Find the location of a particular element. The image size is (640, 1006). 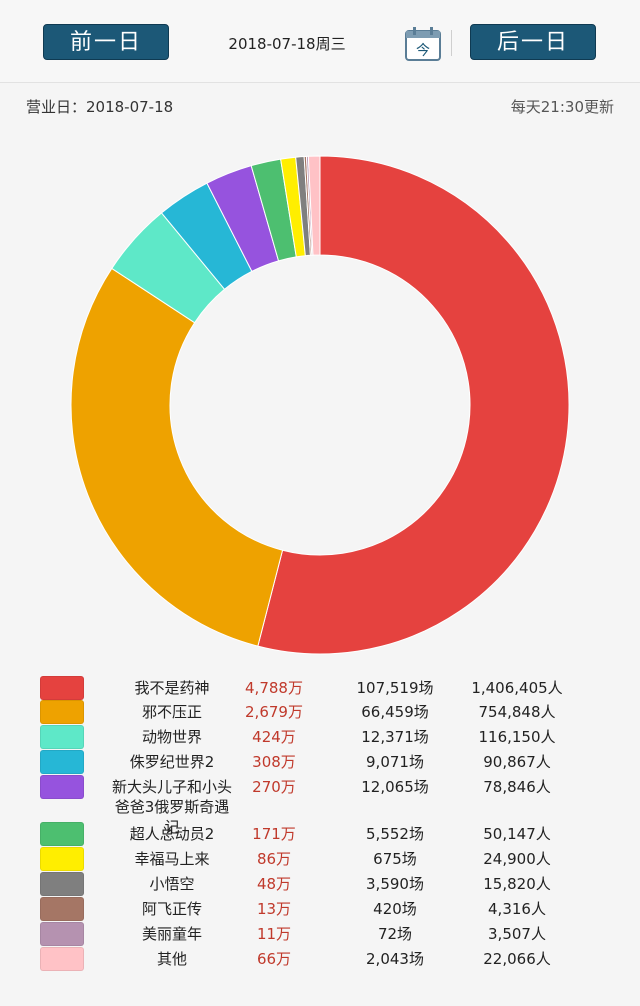

movie-name: 新大头儿子和小头爸爸3俄罗斯奇遇记 is located at coordinates (172, 807).